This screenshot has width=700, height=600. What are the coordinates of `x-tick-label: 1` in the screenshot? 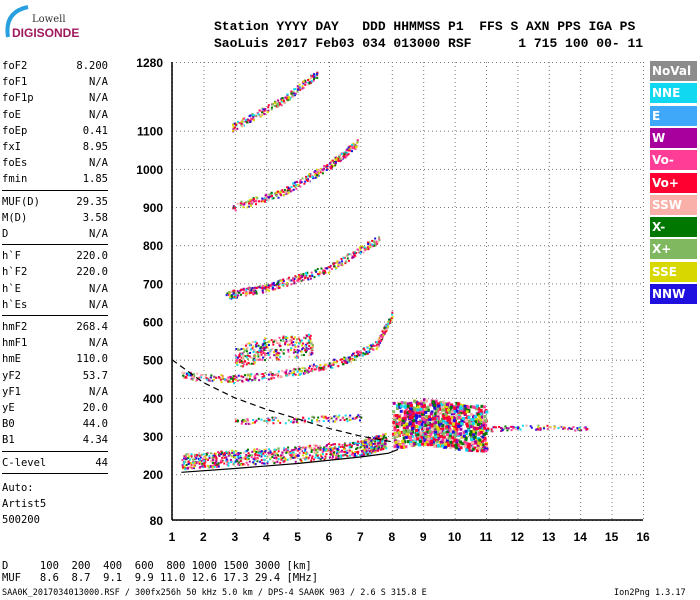 It's located at (172, 537).